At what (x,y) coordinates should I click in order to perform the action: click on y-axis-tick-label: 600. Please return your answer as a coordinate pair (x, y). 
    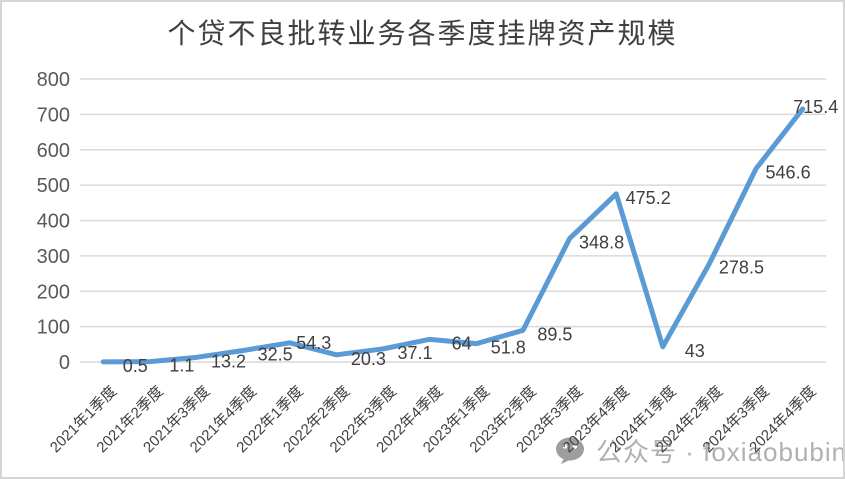
    Looking at the image, I should click on (53, 151).